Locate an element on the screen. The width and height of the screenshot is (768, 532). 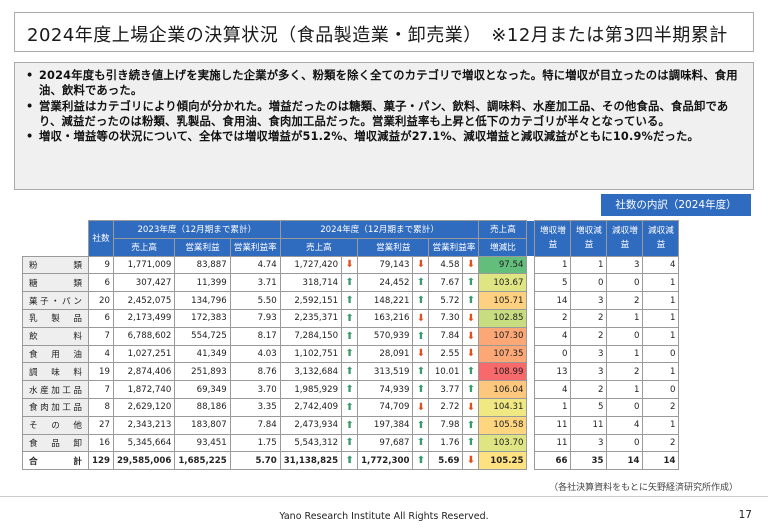
opm-2023-cell: 8.17 is located at coordinates (255, 336).